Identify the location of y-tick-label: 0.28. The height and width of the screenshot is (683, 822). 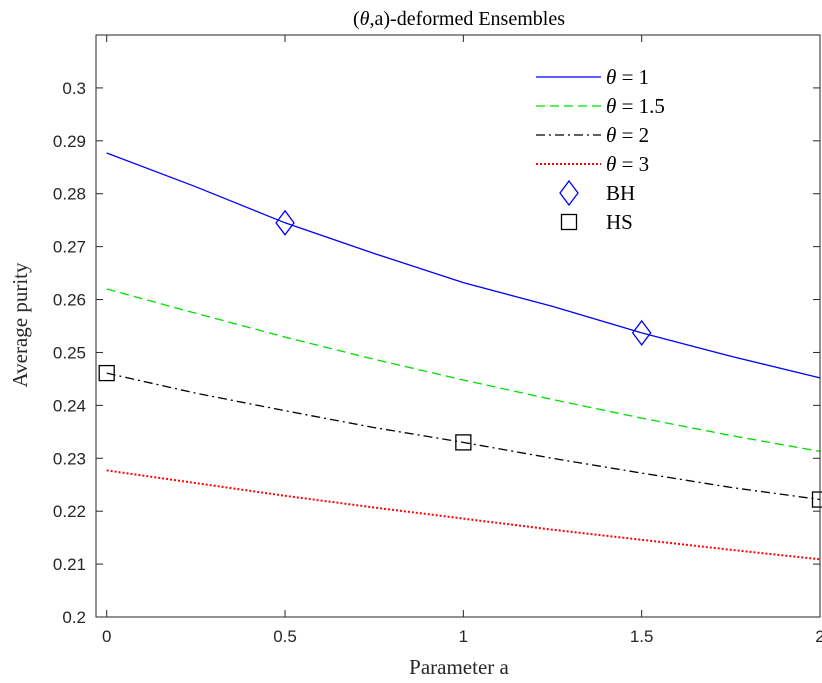
(69, 194).